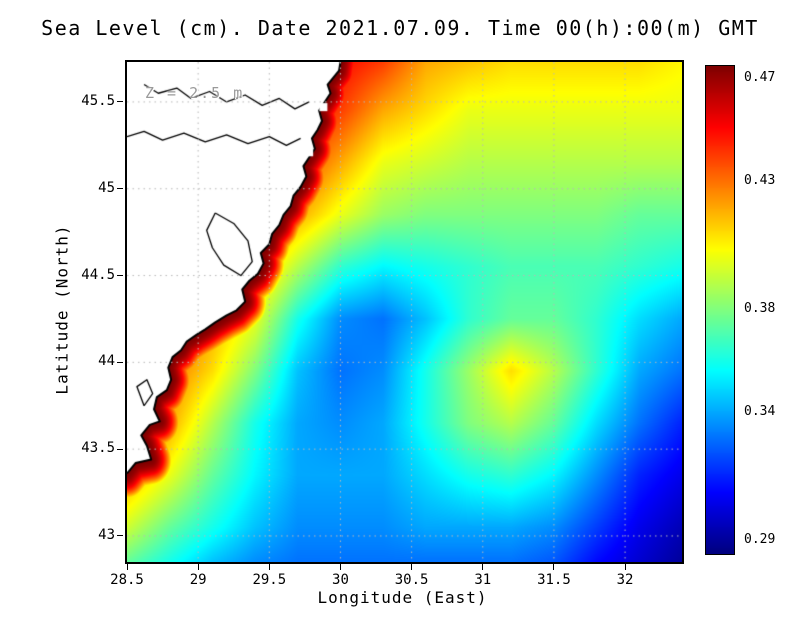  Describe the element at coordinates (106, 534) in the screenshot. I see `y-tick-label: 43` at that location.